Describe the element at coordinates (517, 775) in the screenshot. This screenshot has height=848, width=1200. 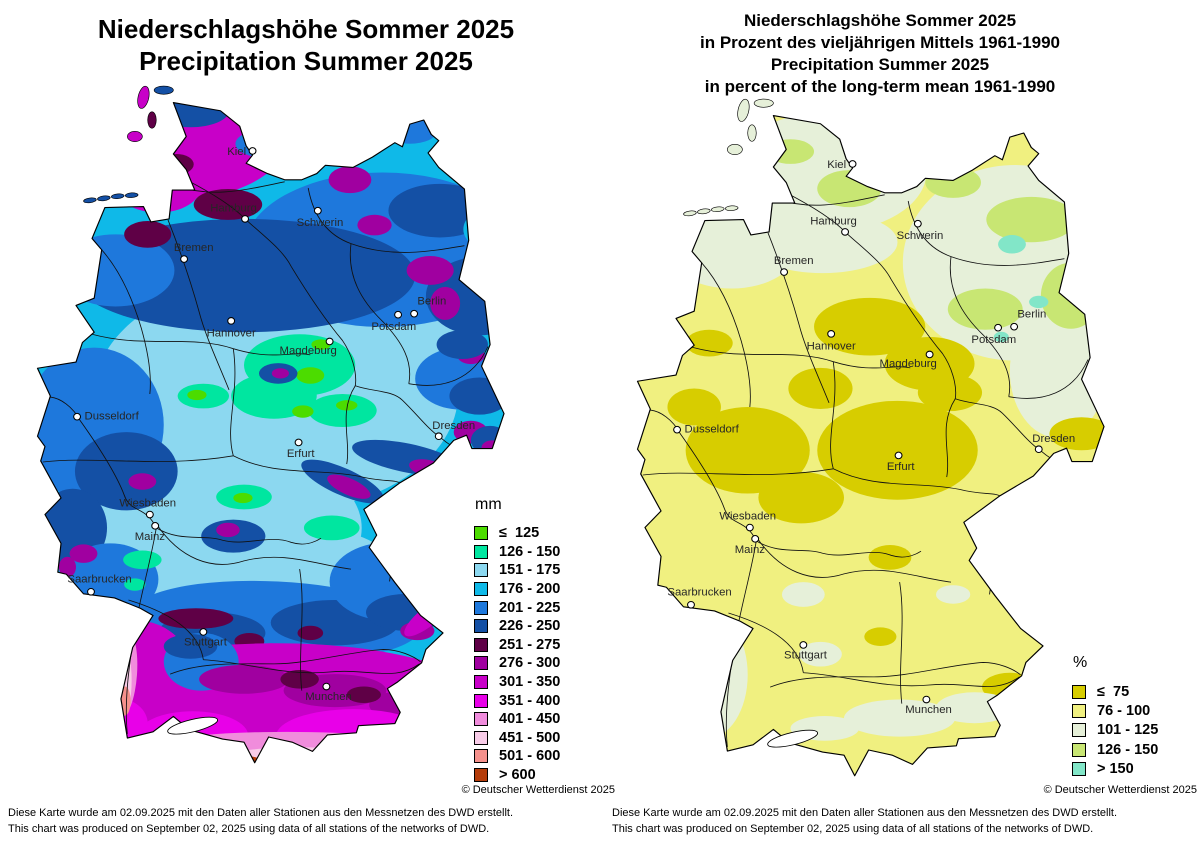
I see `legend-label: > 600` at that location.